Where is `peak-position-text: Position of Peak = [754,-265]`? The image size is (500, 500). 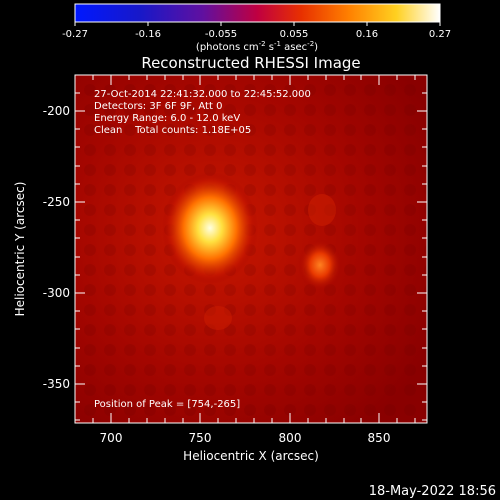
peak-position-text: Position of Peak = [754,-265] is located at coordinates (167, 404).